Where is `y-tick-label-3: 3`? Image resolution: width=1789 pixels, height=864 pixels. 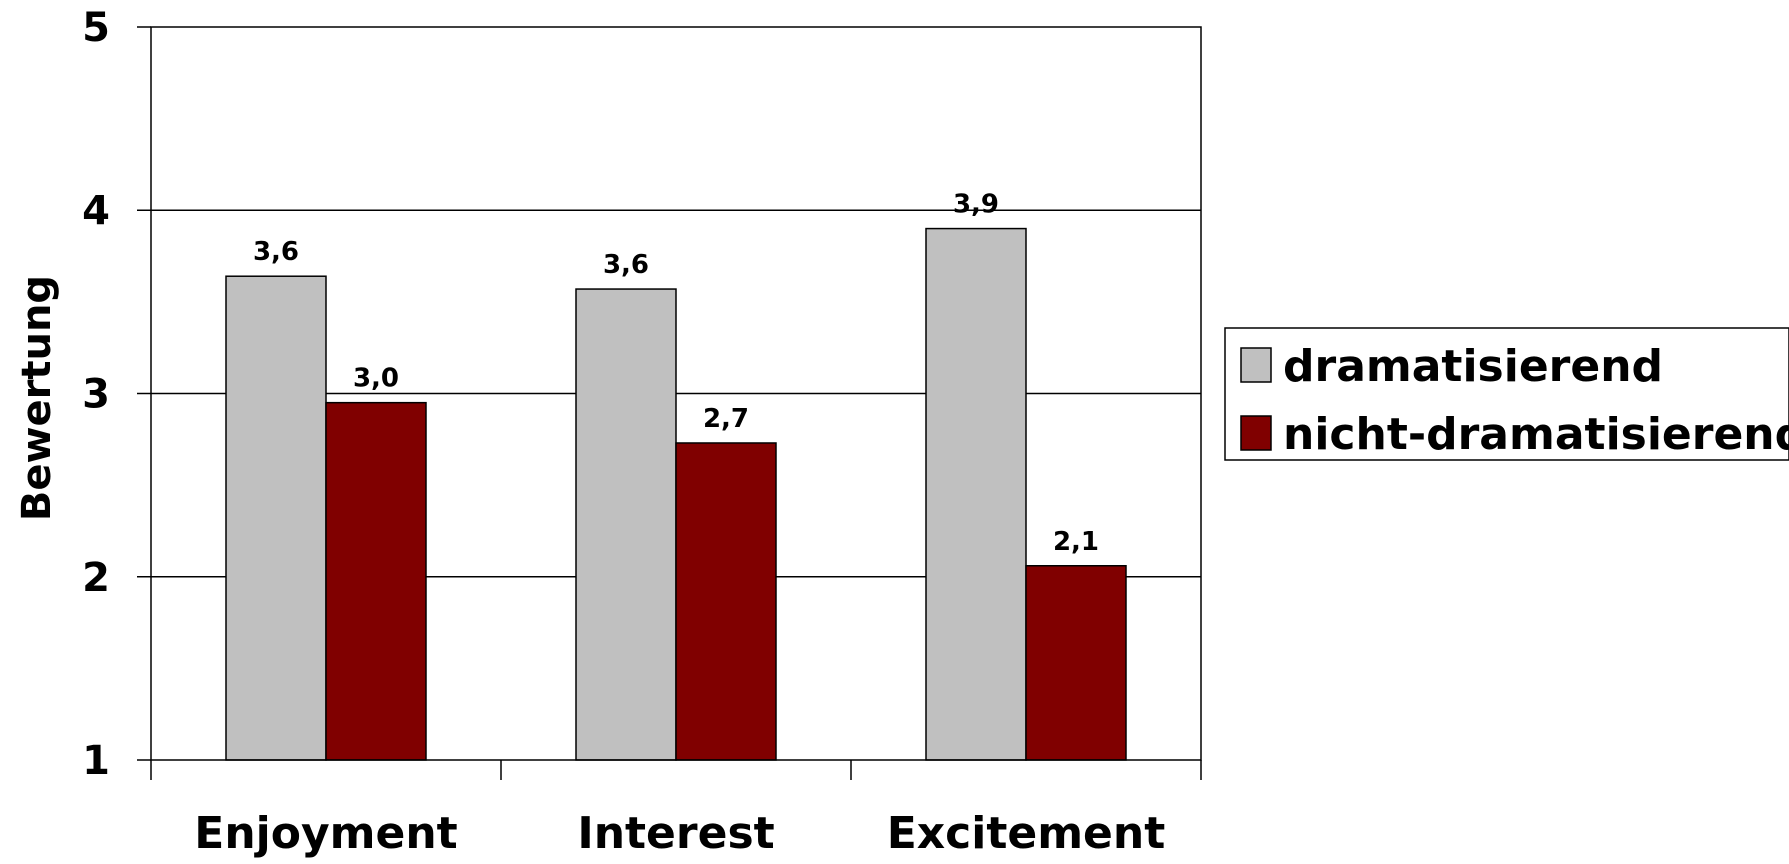 y-tick-label-3: 3 is located at coordinates (96, 395).